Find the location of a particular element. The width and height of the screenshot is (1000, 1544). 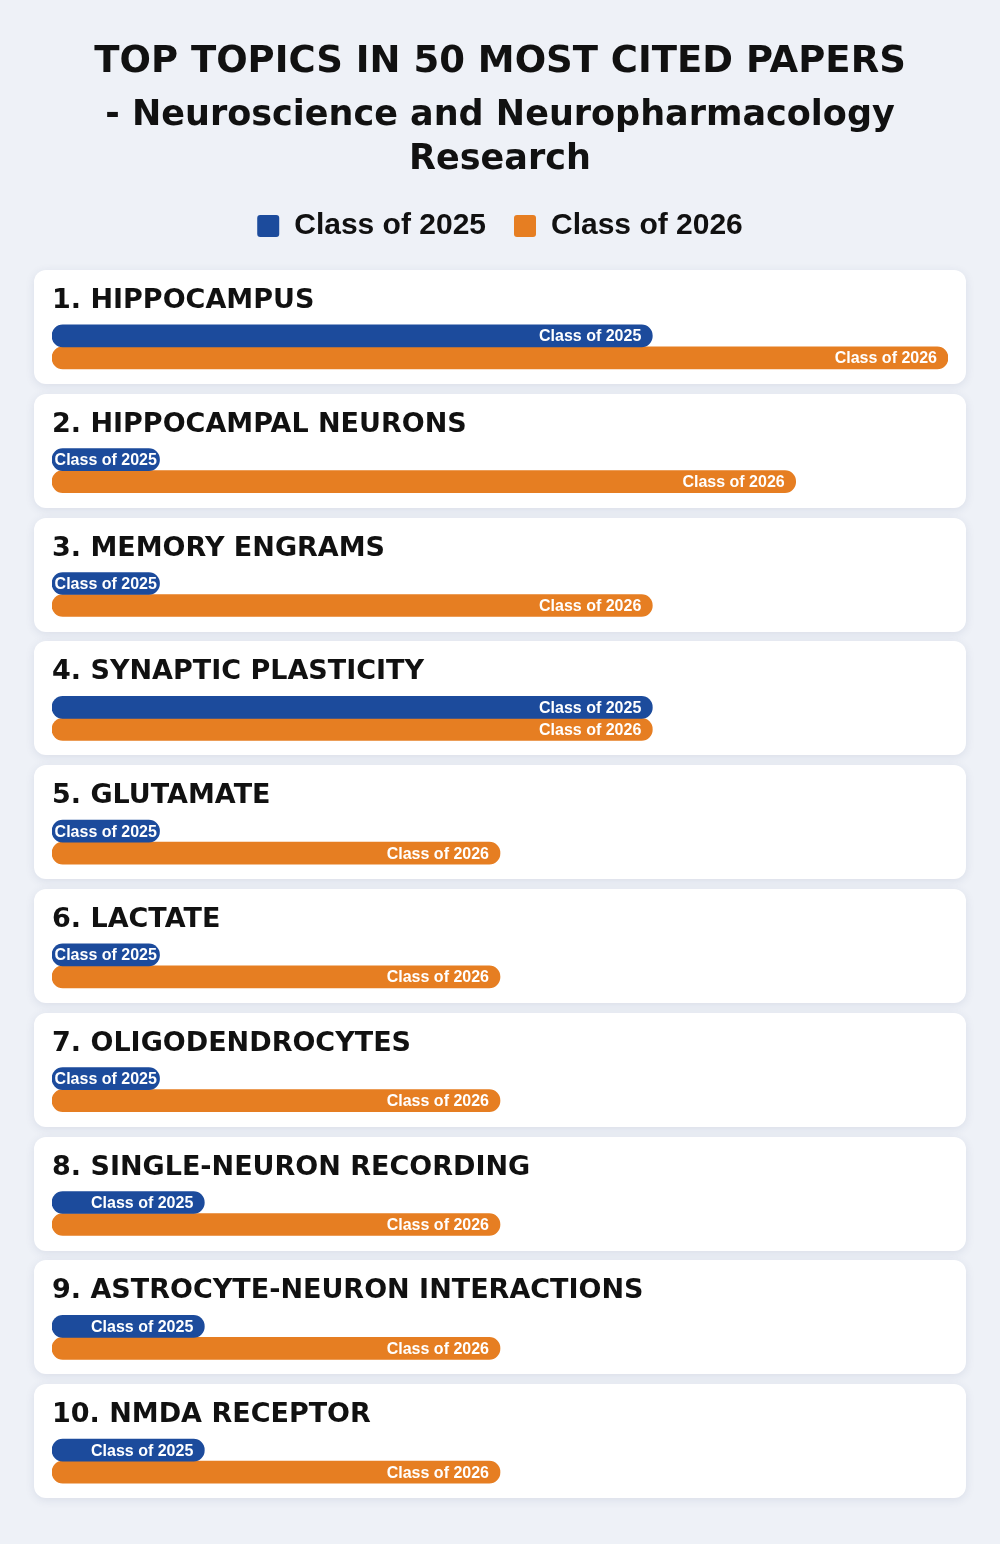

legend-label: Class of 2026 is located at coordinates (647, 224).